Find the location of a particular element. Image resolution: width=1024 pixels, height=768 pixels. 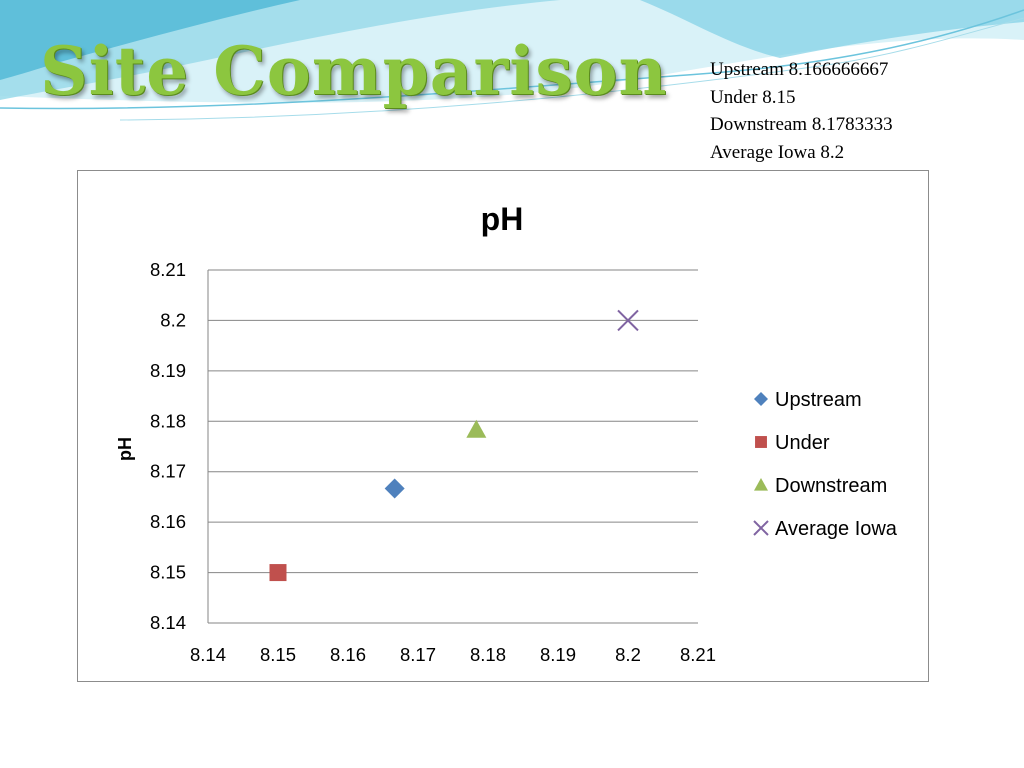

slide-title: Site Comparison is located at coordinates (354, 71).